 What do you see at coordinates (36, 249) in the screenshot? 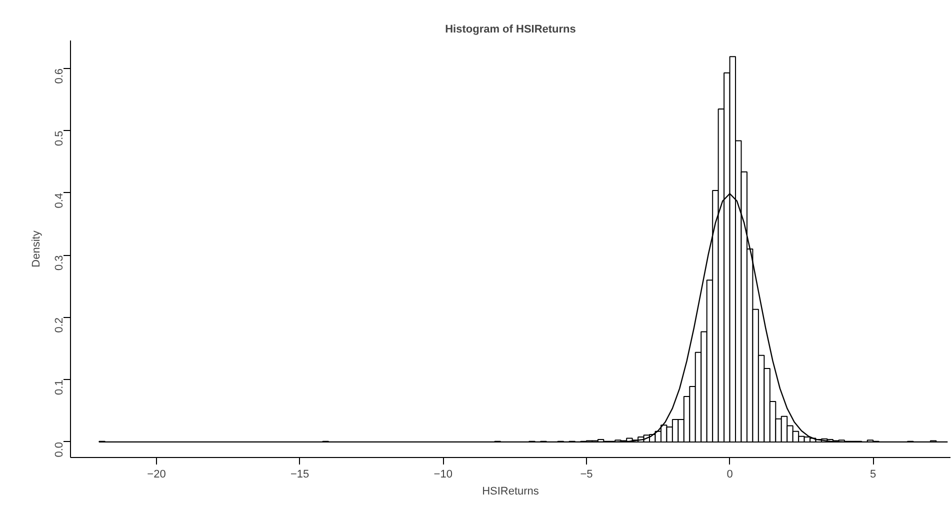
I see `y-axis-title: Density` at bounding box center [36, 249].